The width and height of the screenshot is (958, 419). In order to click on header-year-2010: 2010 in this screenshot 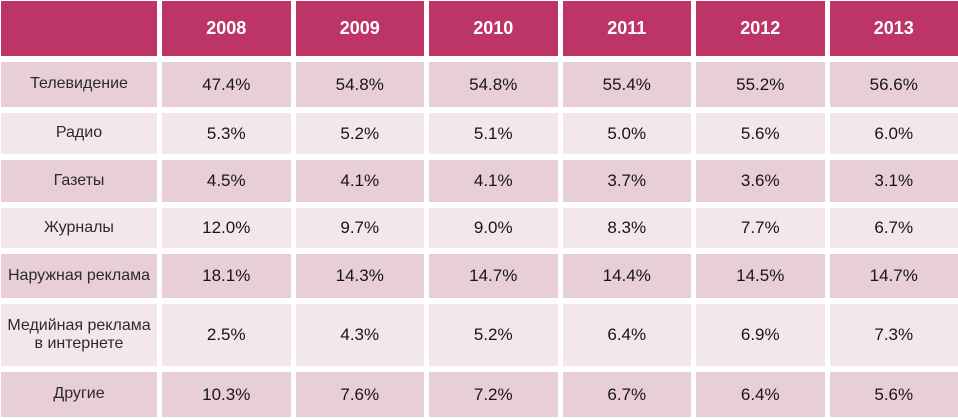, I will do `click(493, 28)`.